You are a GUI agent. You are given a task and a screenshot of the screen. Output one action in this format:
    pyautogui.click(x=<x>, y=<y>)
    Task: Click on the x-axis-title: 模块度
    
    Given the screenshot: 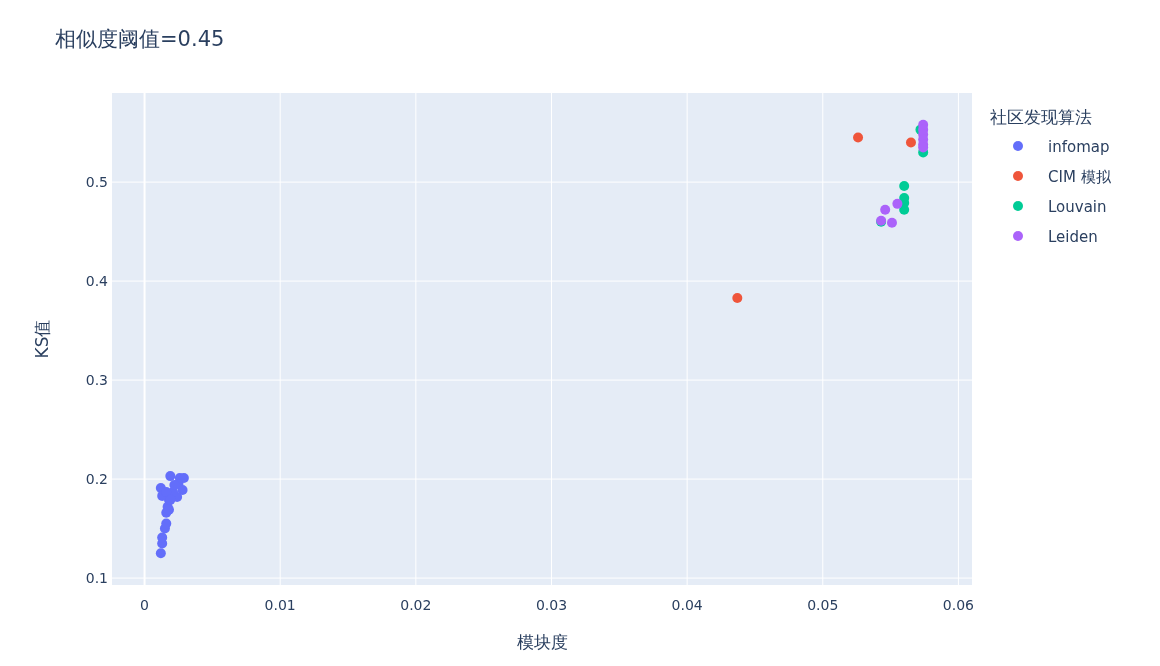 What is the action you would take?
    pyautogui.click(x=542, y=642)
    